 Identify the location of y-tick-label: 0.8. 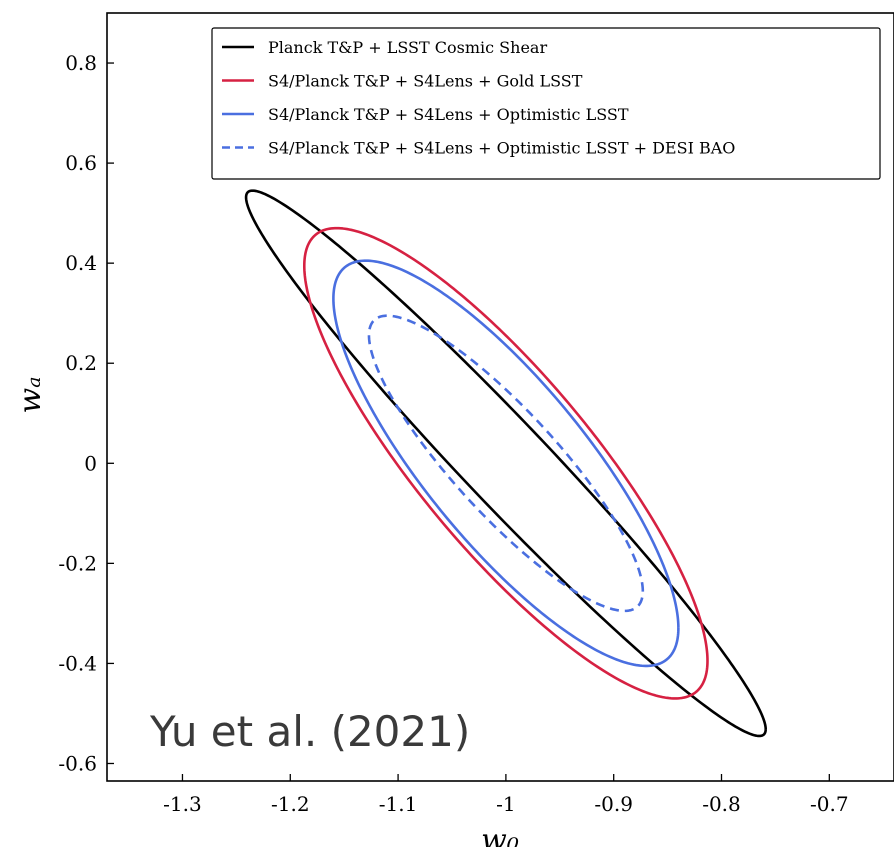
(81, 63).